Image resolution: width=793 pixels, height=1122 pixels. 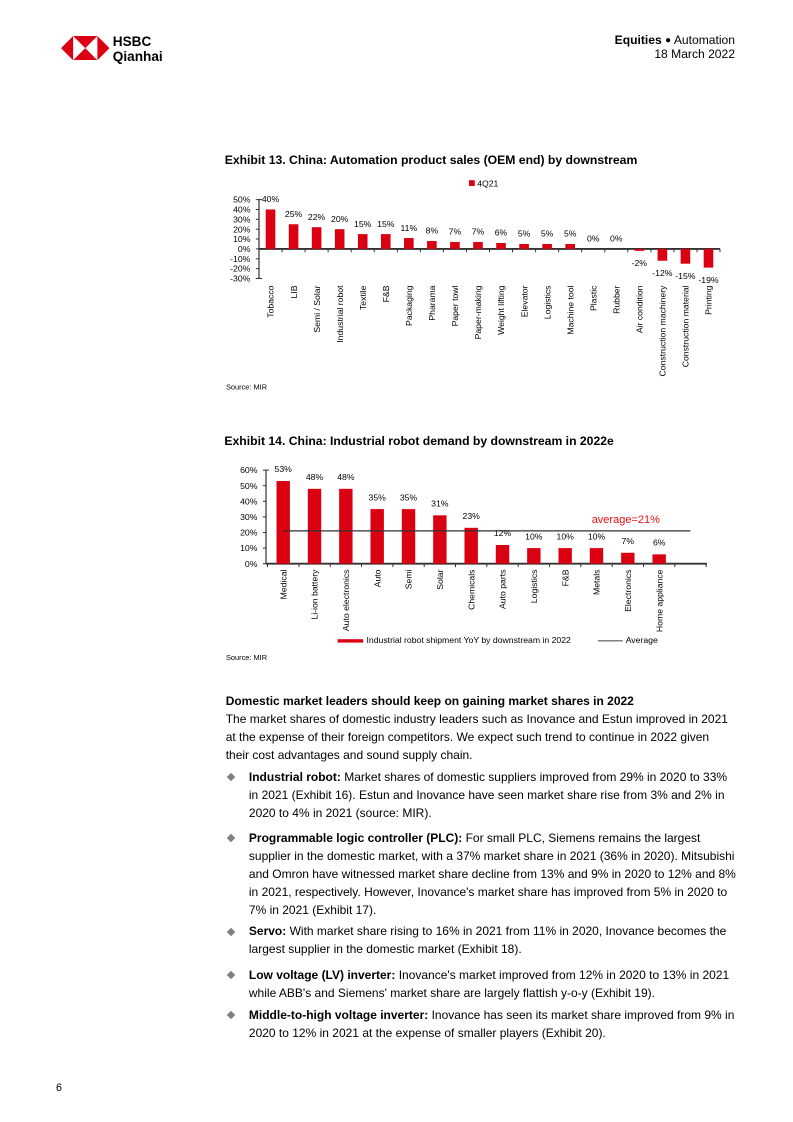 I want to click on svg-text: Construction material, so click(x=686, y=326).